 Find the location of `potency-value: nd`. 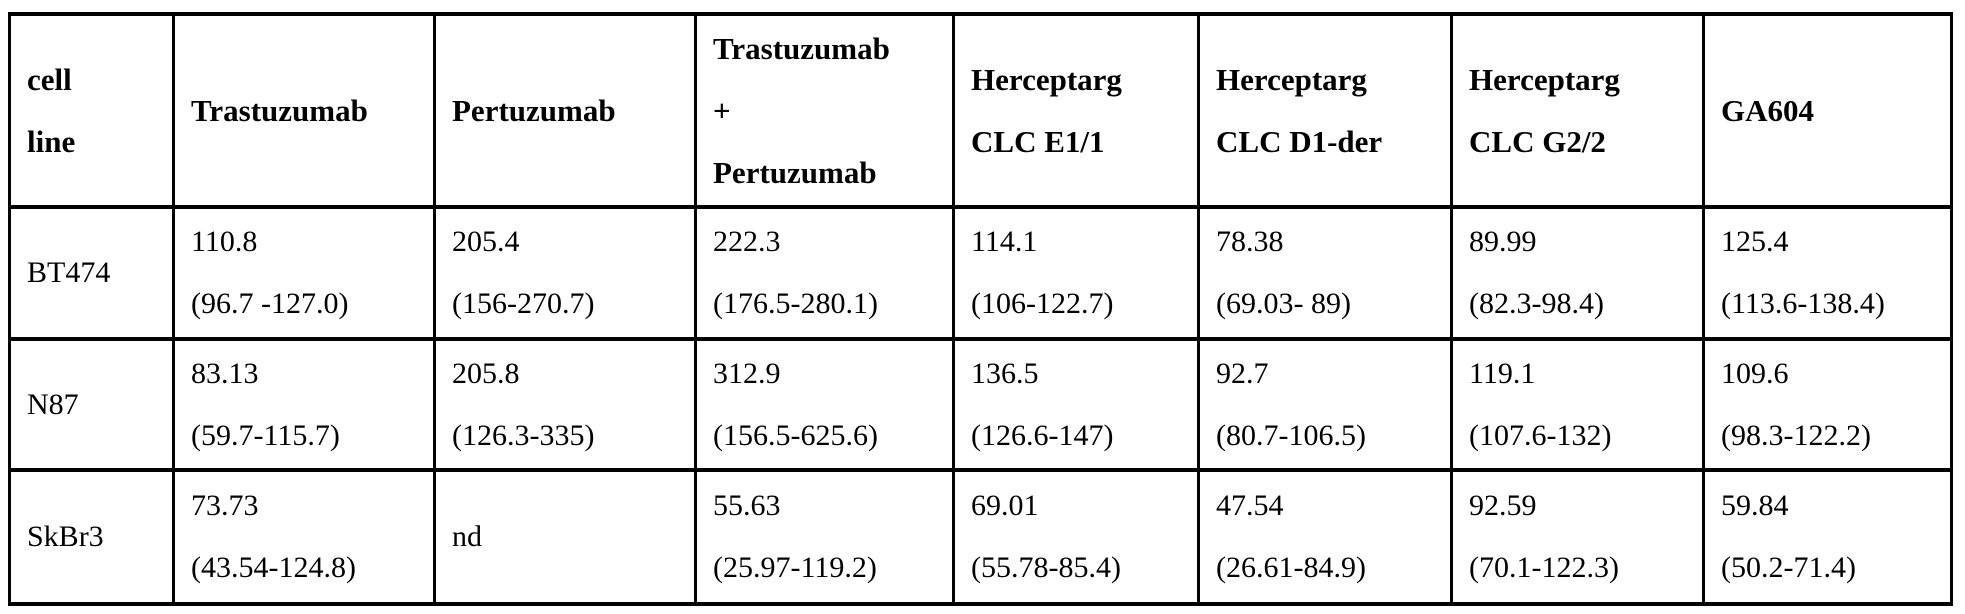

potency-value: nd is located at coordinates (467, 536).